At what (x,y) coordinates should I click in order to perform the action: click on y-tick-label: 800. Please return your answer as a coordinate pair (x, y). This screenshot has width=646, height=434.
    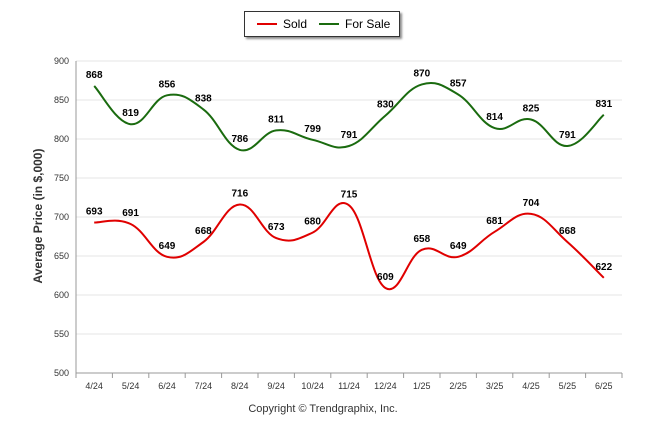
    Looking at the image, I should click on (61, 139).